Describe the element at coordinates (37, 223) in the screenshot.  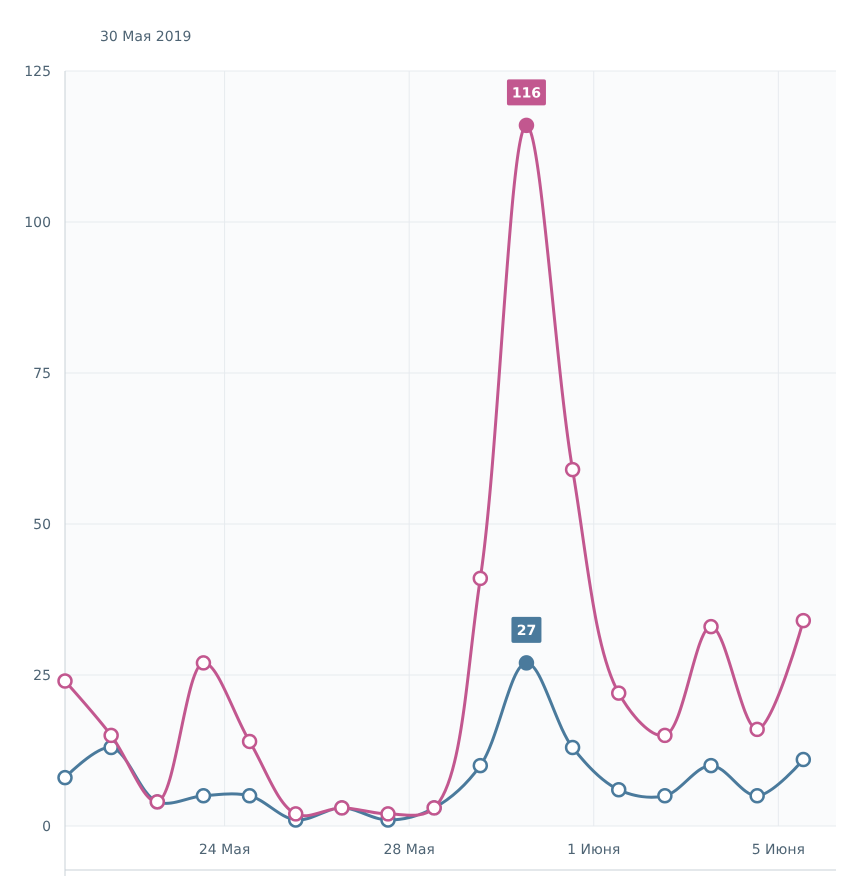
I see `y-tick-label: 100` at that location.